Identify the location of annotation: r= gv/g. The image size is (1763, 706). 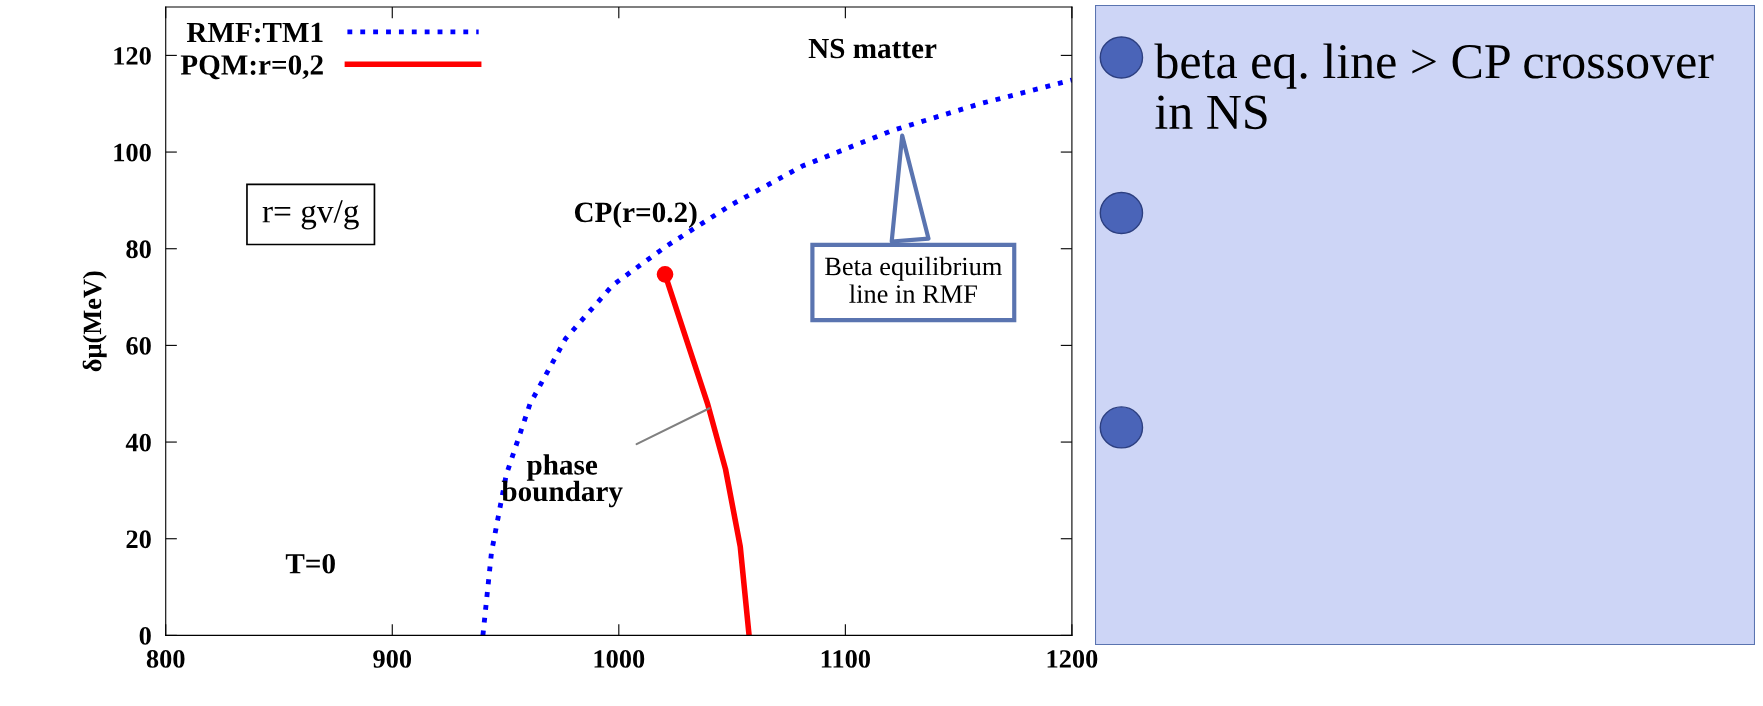
(310, 215).